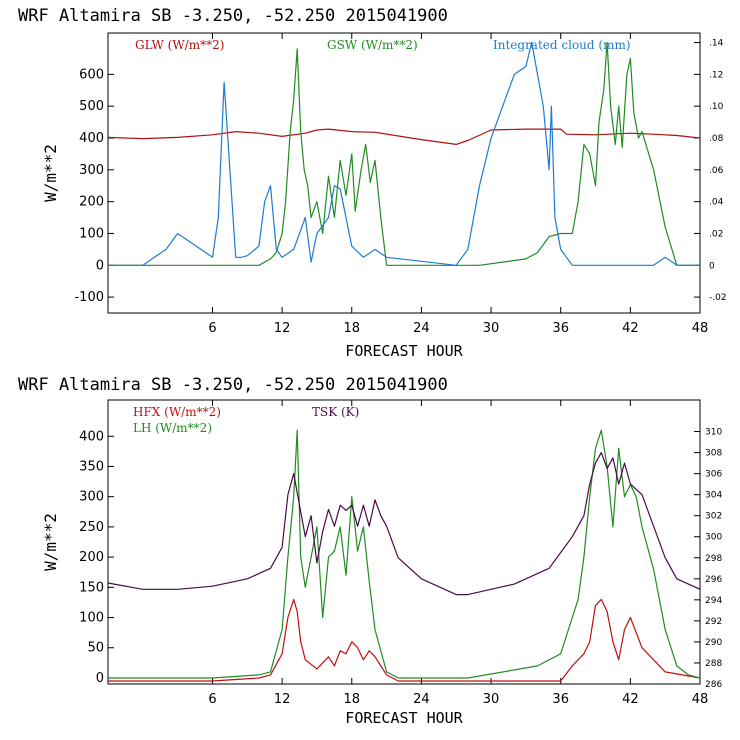 Image resolution: width=740 pixels, height=740 pixels. What do you see at coordinates (713, 622) in the screenshot?
I see `y2-tick-label: 292` at bounding box center [713, 622].